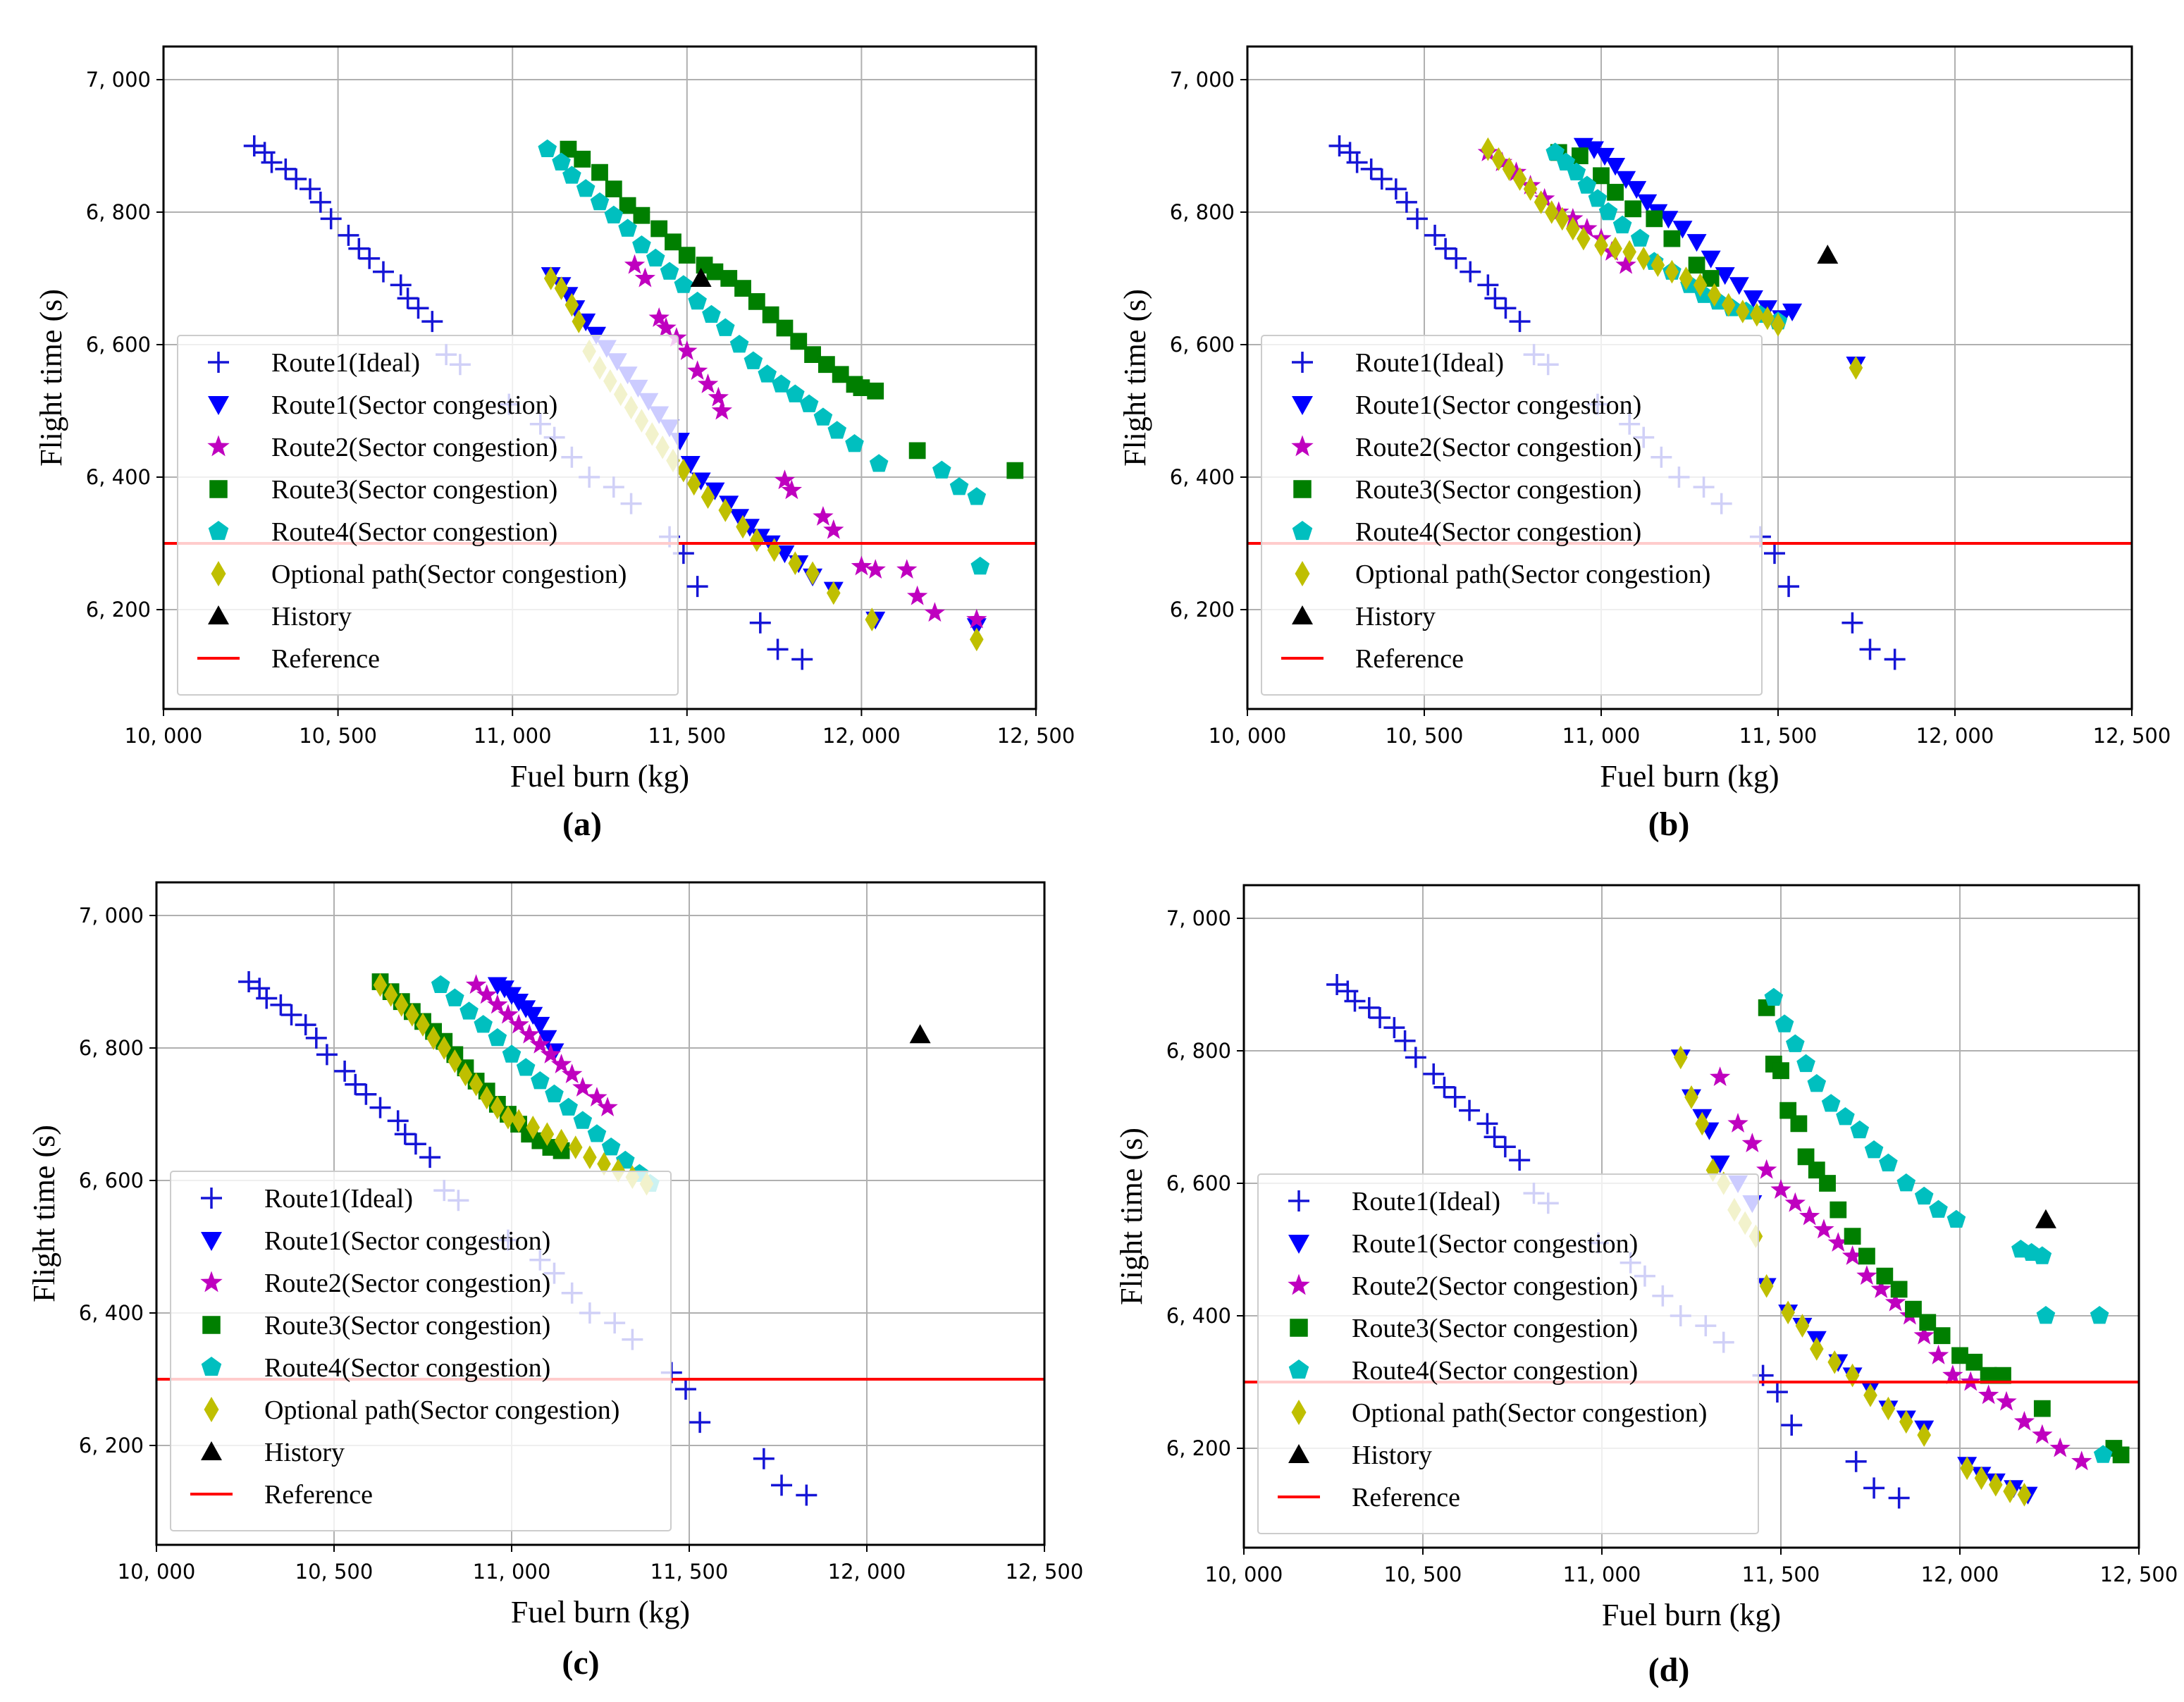 The height and width of the screenshot is (1702, 2184). Describe the element at coordinates (211, 1325) in the screenshot. I see `legend-swatch-route3_sector` at that location.